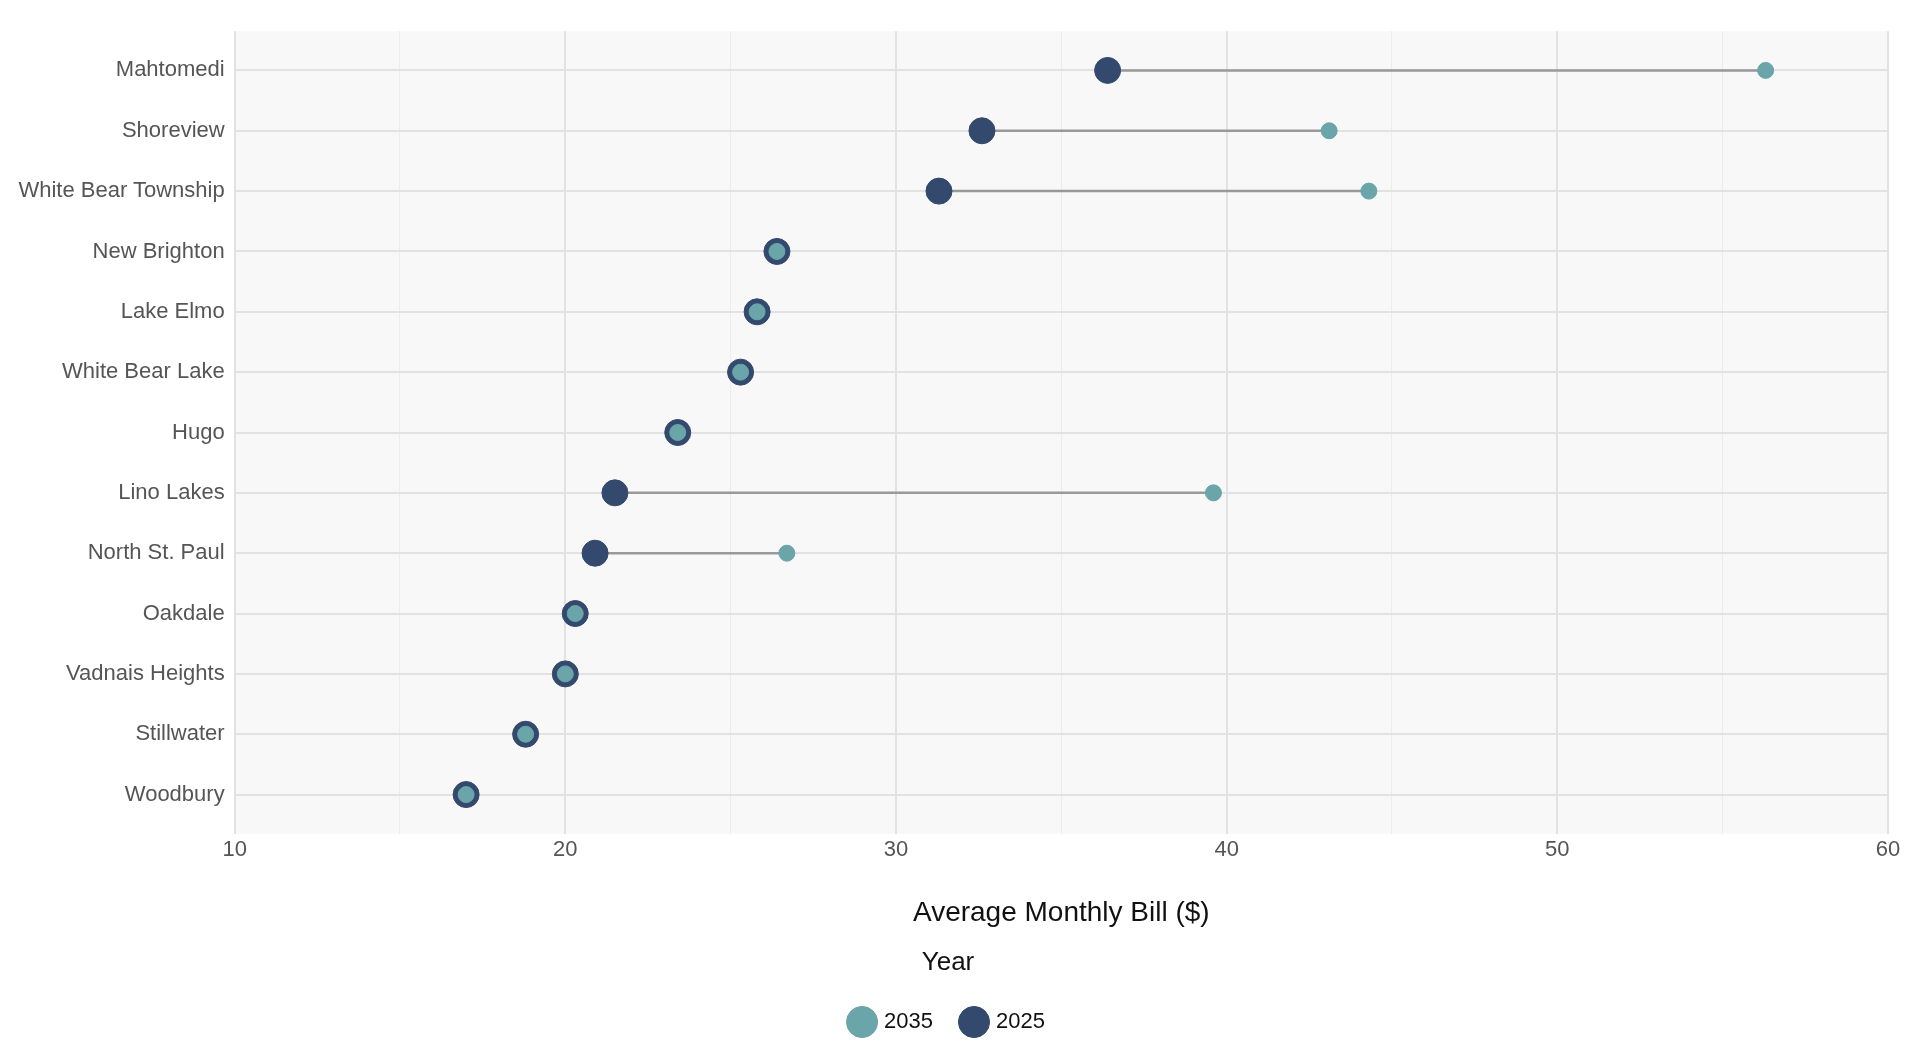 The height and width of the screenshot is (1053, 1921). What do you see at coordinates (171, 491) in the screenshot?
I see `y-tick-label: Lino Lakes` at bounding box center [171, 491].